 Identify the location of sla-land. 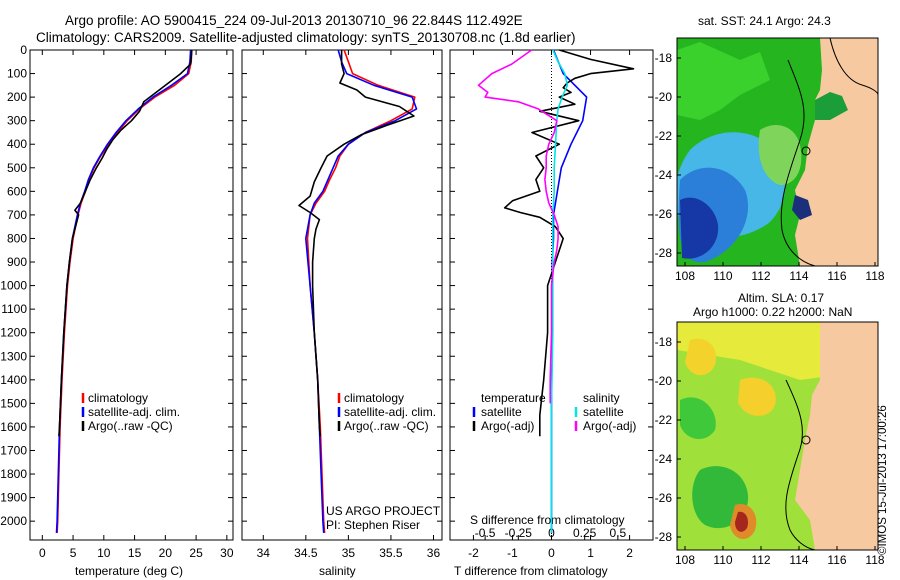
(836, 436).